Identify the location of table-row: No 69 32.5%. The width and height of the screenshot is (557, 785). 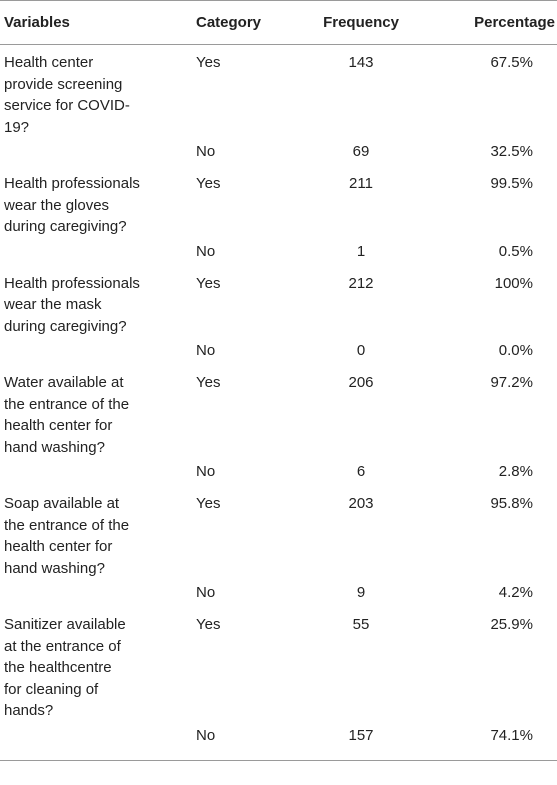
(278, 152).